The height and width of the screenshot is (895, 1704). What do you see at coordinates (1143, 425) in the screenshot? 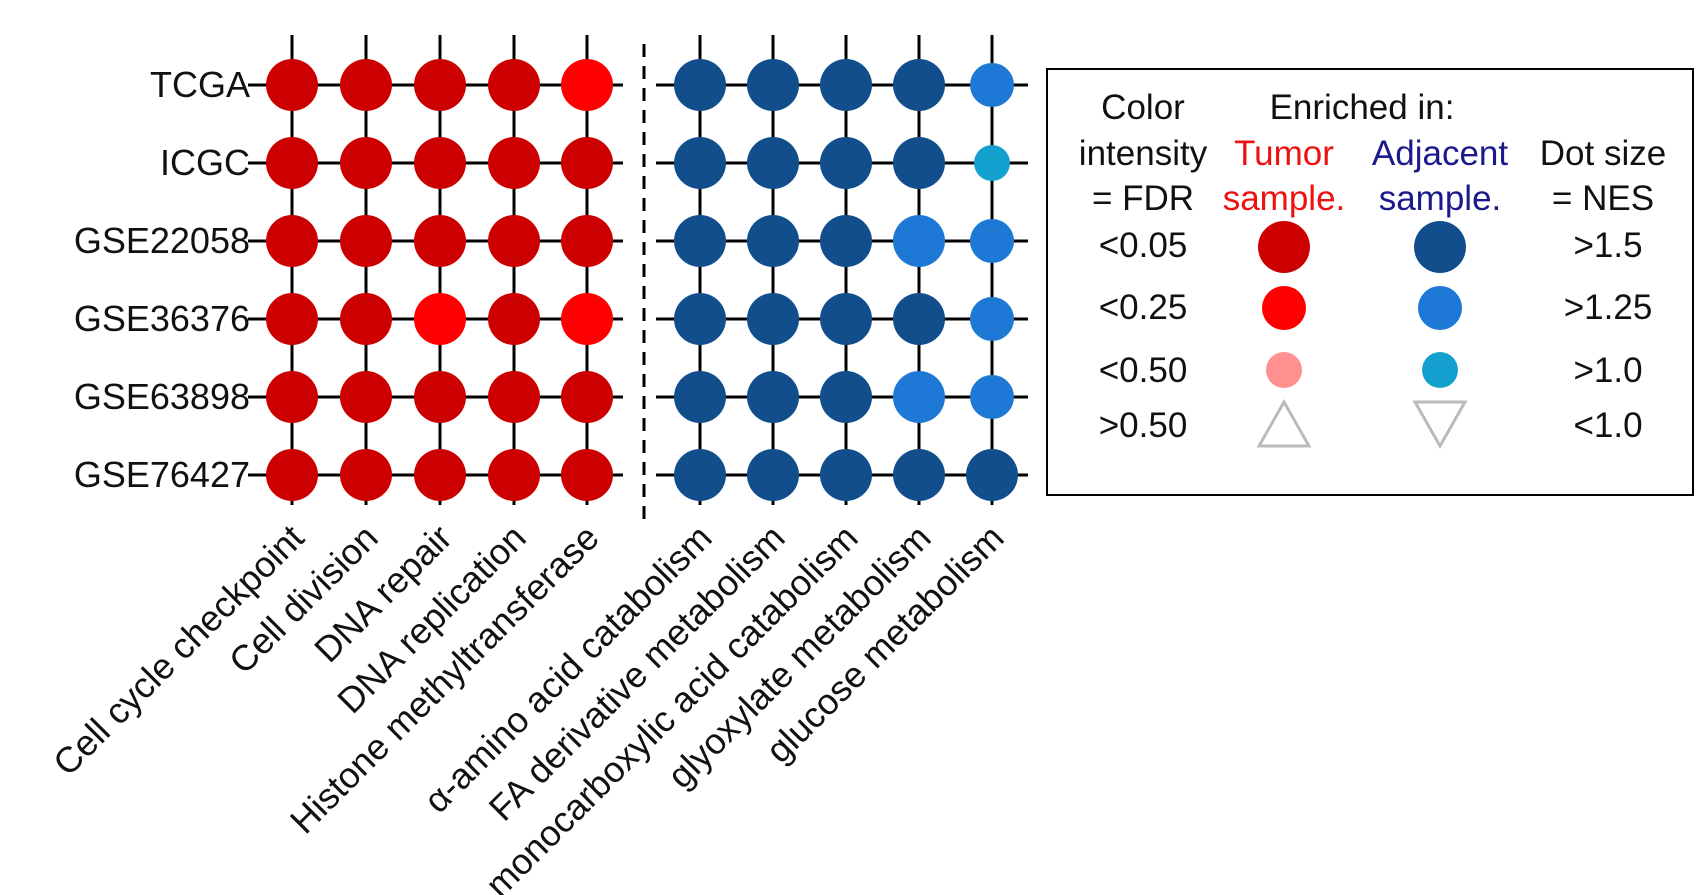
I see `legend-fdr-label: >0.50` at bounding box center [1143, 425].